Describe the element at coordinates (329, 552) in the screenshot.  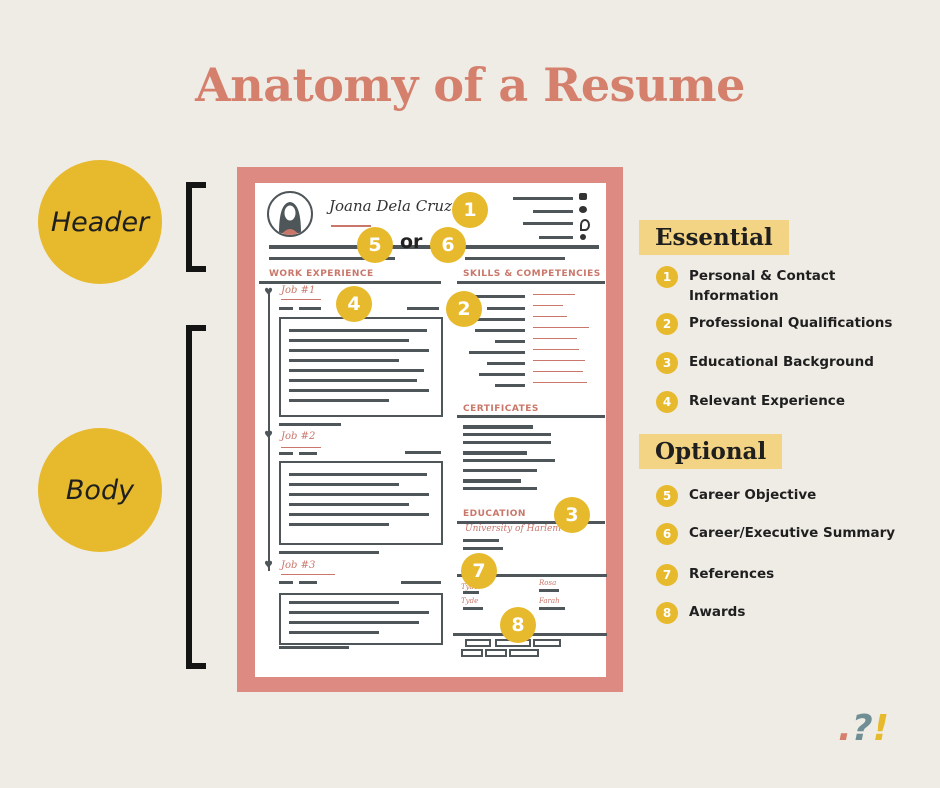
I see `job-2-end` at that location.